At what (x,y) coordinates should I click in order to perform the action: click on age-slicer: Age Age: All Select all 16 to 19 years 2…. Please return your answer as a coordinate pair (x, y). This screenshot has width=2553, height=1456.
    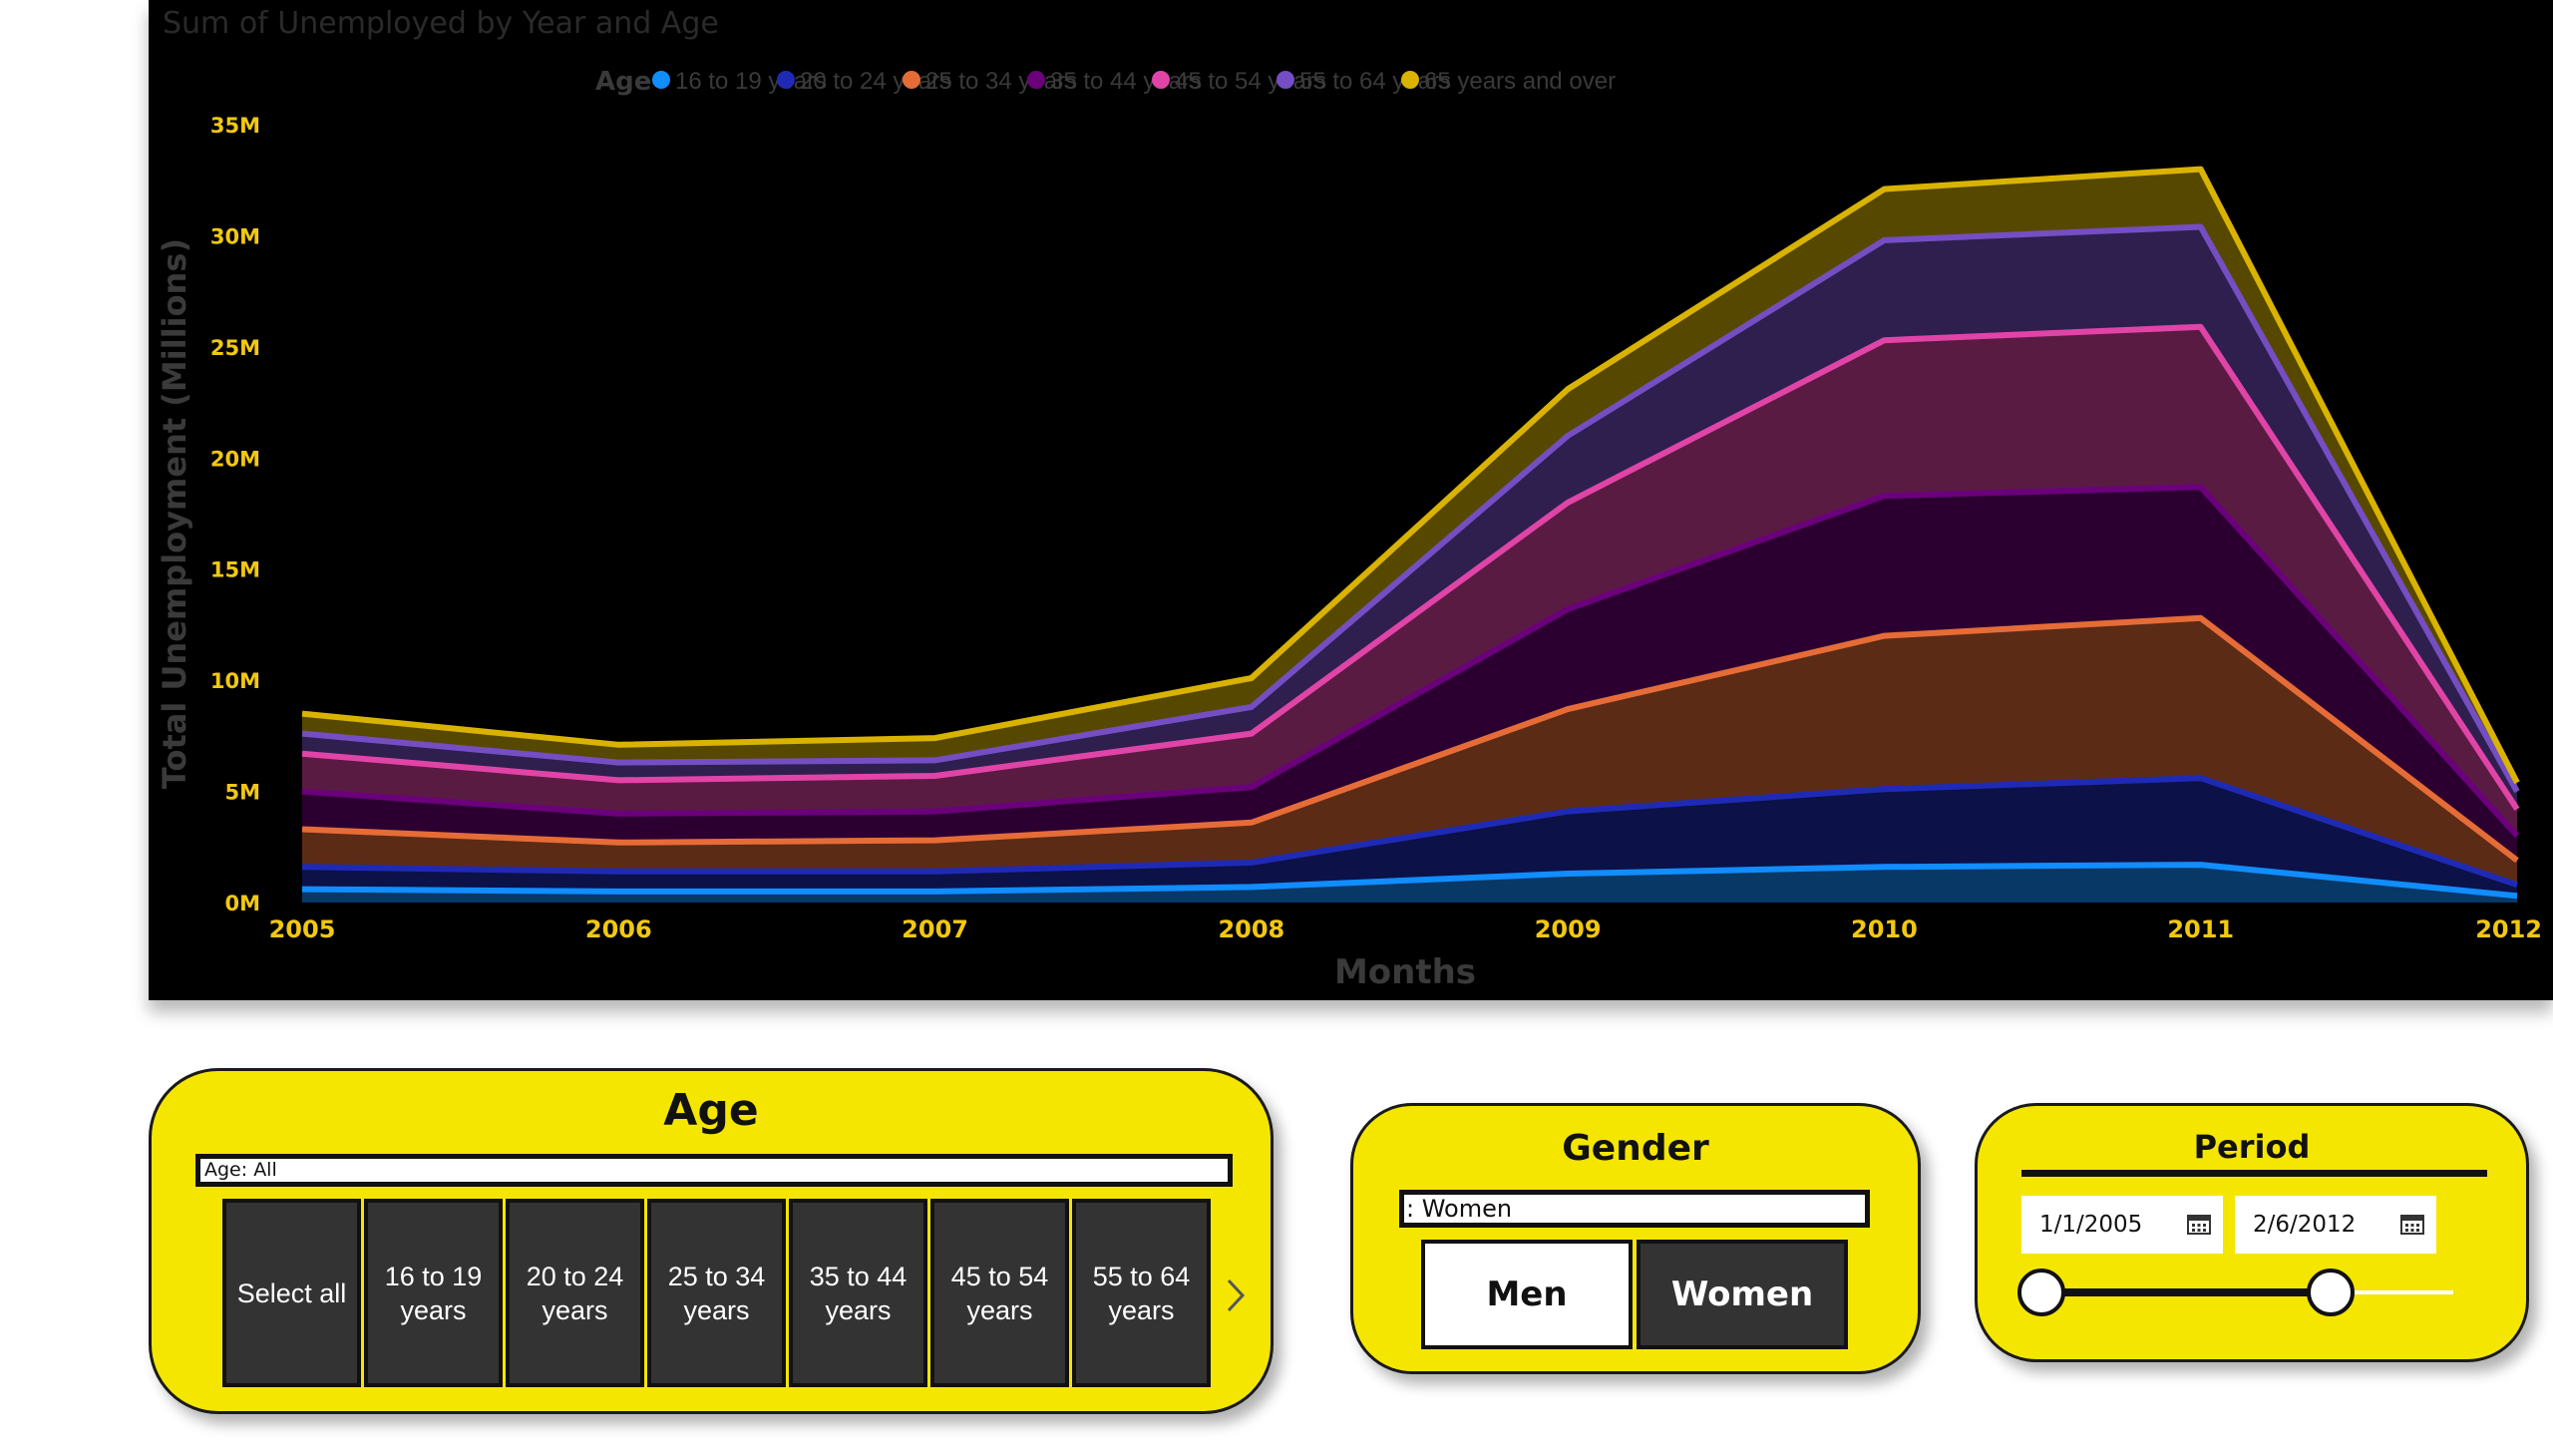
    Looking at the image, I should click on (711, 1241).